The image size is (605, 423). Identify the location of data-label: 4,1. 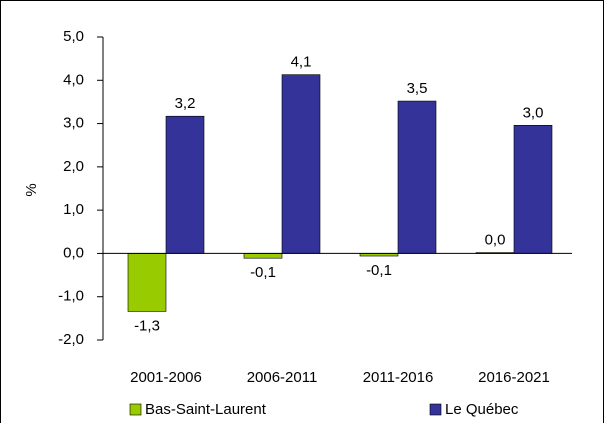
(301, 62).